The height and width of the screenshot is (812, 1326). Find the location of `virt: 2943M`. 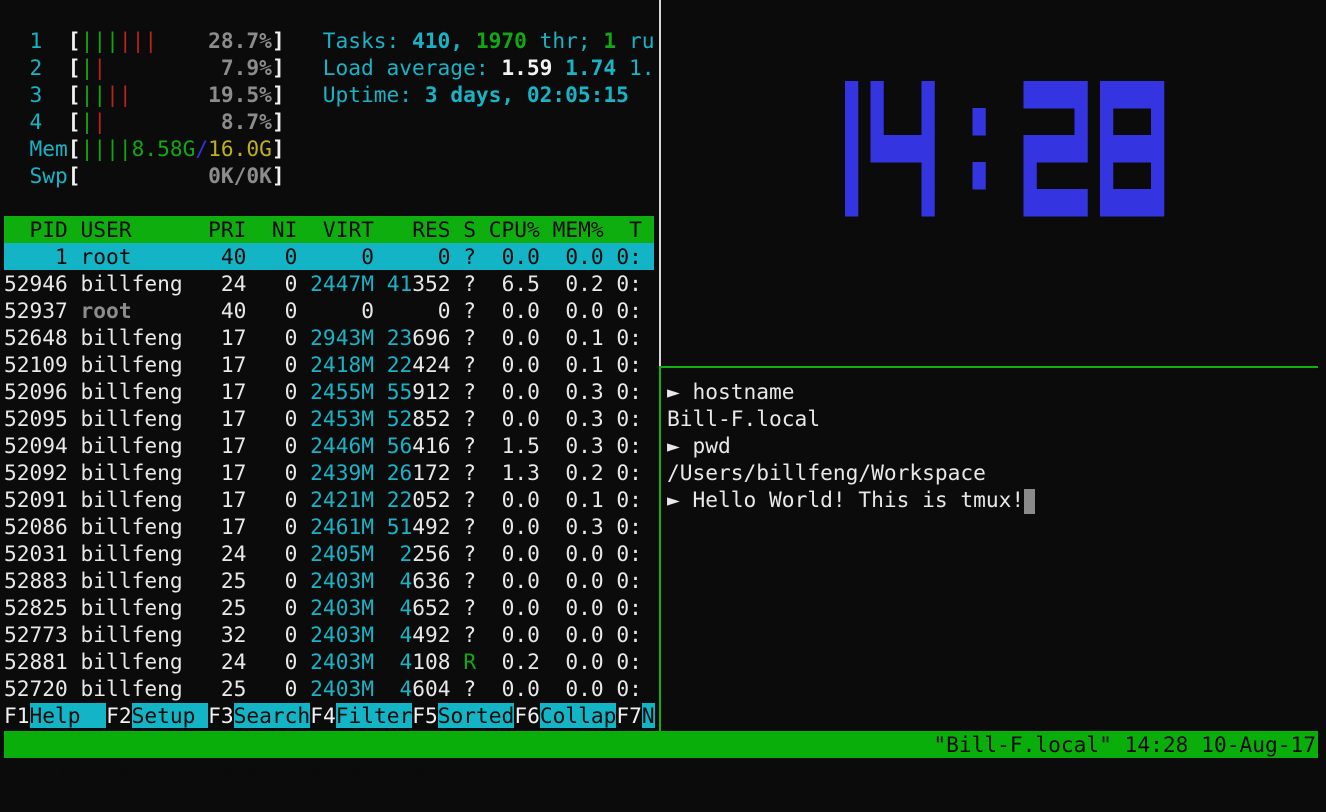

virt: 2943M is located at coordinates (335, 337).